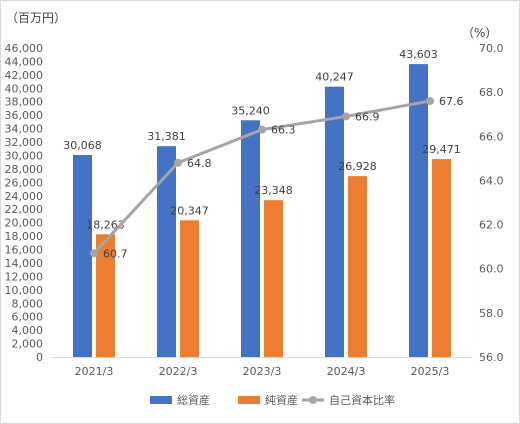  What do you see at coordinates (346, 371) in the screenshot?
I see `x-axis-tick-label: 2024/3` at bounding box center [346, 371].